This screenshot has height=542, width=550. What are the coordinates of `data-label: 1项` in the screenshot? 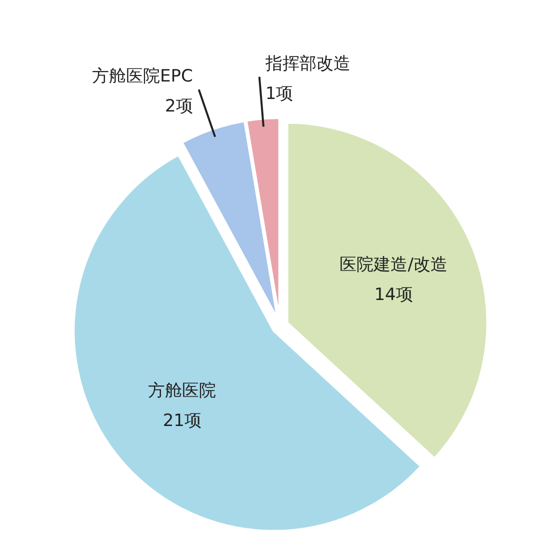 It's located at (279, 94).